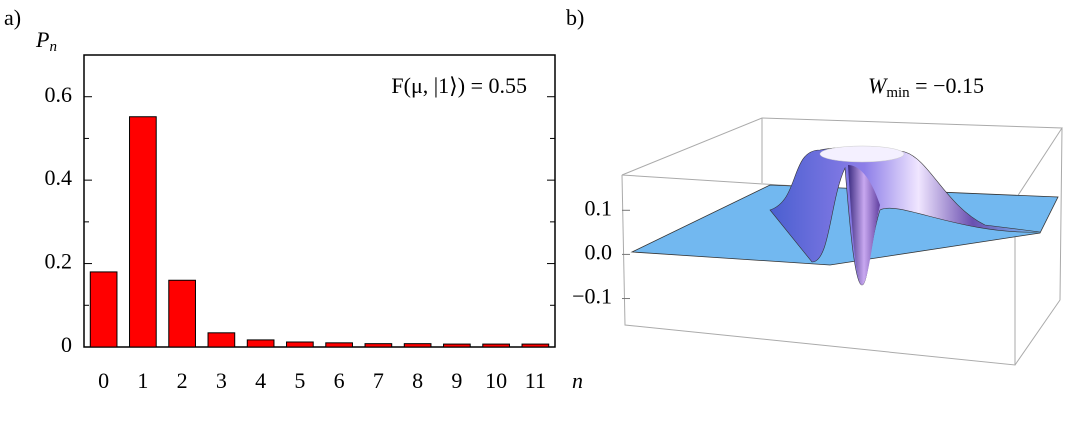  Describe the element at coordinates (59, 94) in the screenshot. I see `y-tick-label: 0.6` at that location.